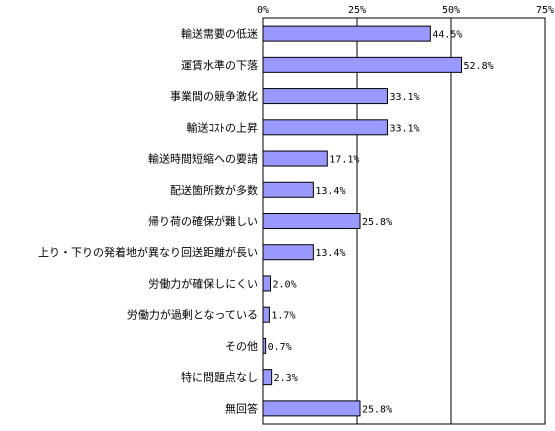 The width and height of the screenshot is (555, 431). What do you see at coordinates (479, 66) in the screenshot?
I see `data-label: 52.8%` at bounding box center [479, 66].